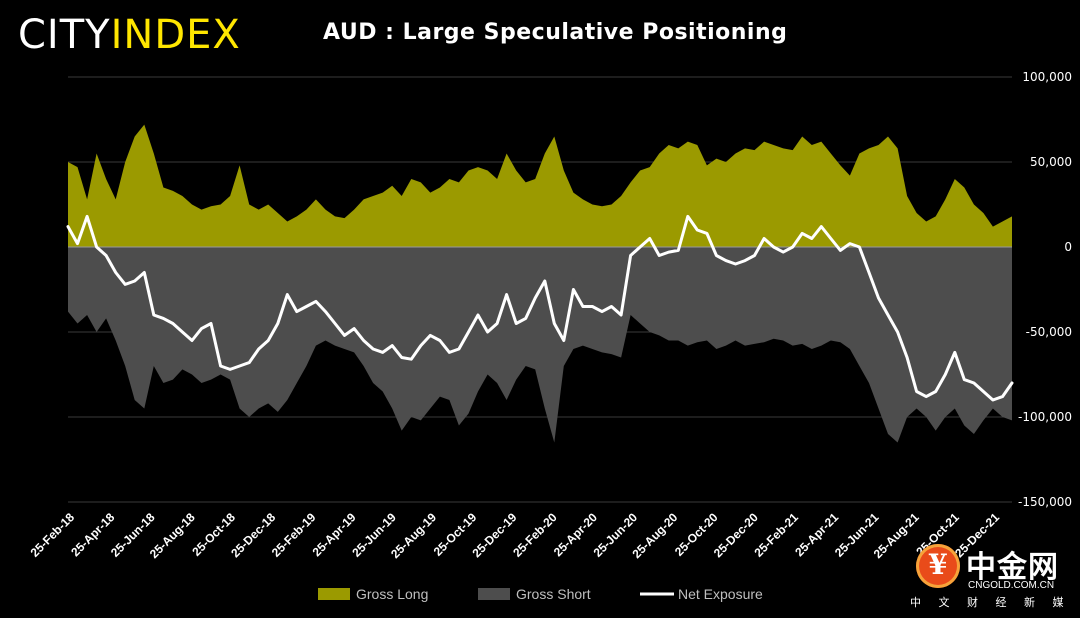 The image size is (1080, 618). What do you see at coordinates (1049, 332) in the screenshot?
I see `y-tick-label: -50,000` at bounding box center [1049, 332].